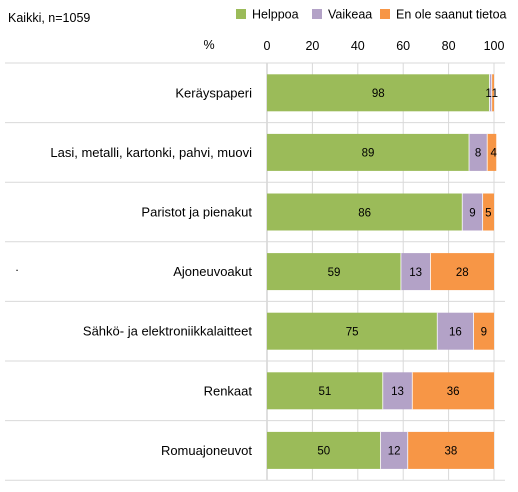  What do you see at coordinates (167, 331) in the screenshot?
I see `category-label: Sähkö- ja elektroniikkalaitteet` at bounding box center [167, 331].